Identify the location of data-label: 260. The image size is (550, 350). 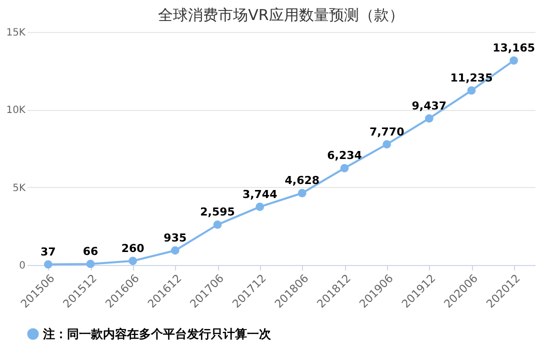
(133, 248).